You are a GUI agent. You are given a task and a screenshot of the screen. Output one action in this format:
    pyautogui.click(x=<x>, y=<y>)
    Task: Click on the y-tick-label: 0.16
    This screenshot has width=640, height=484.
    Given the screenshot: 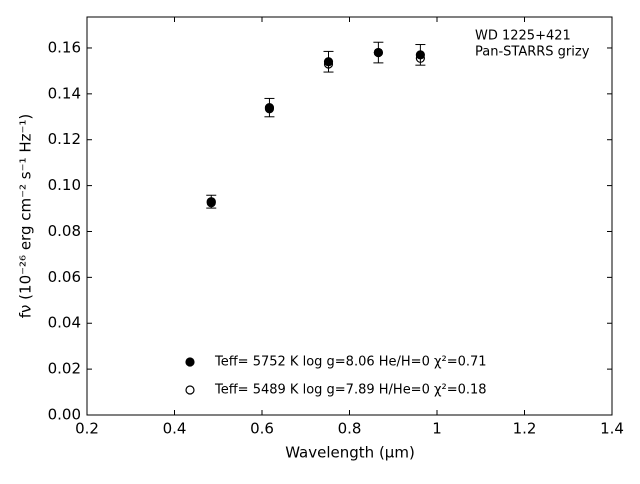 What is the action you would take?
    pyautogui.click(x=64, y=47)
    